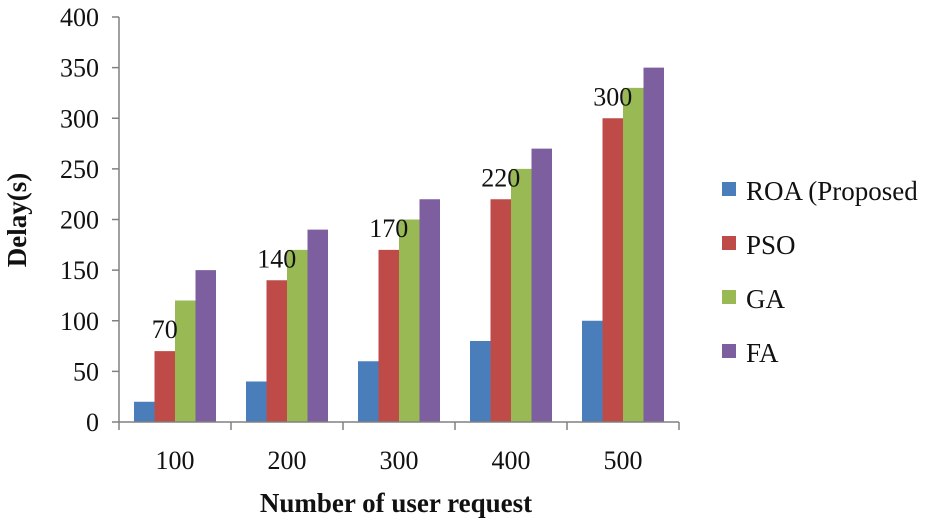  What do you see at coordinates (86, 371) in the screenshot?
I see `y-tick-label: 50` at bounding box center [86, 371].